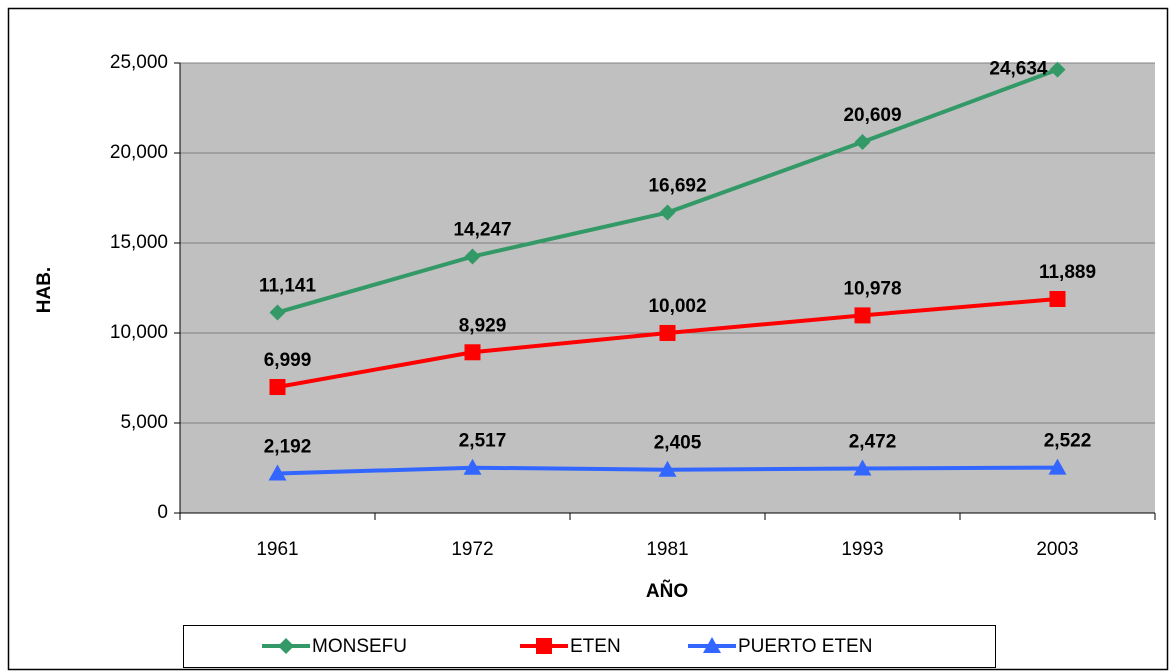 This screenshot has height=671, width=1169. What do you see at coordinates (139, 242) in the screenshot?
I see `y-tick-label: 15,000` at bounding box center [139, 242].